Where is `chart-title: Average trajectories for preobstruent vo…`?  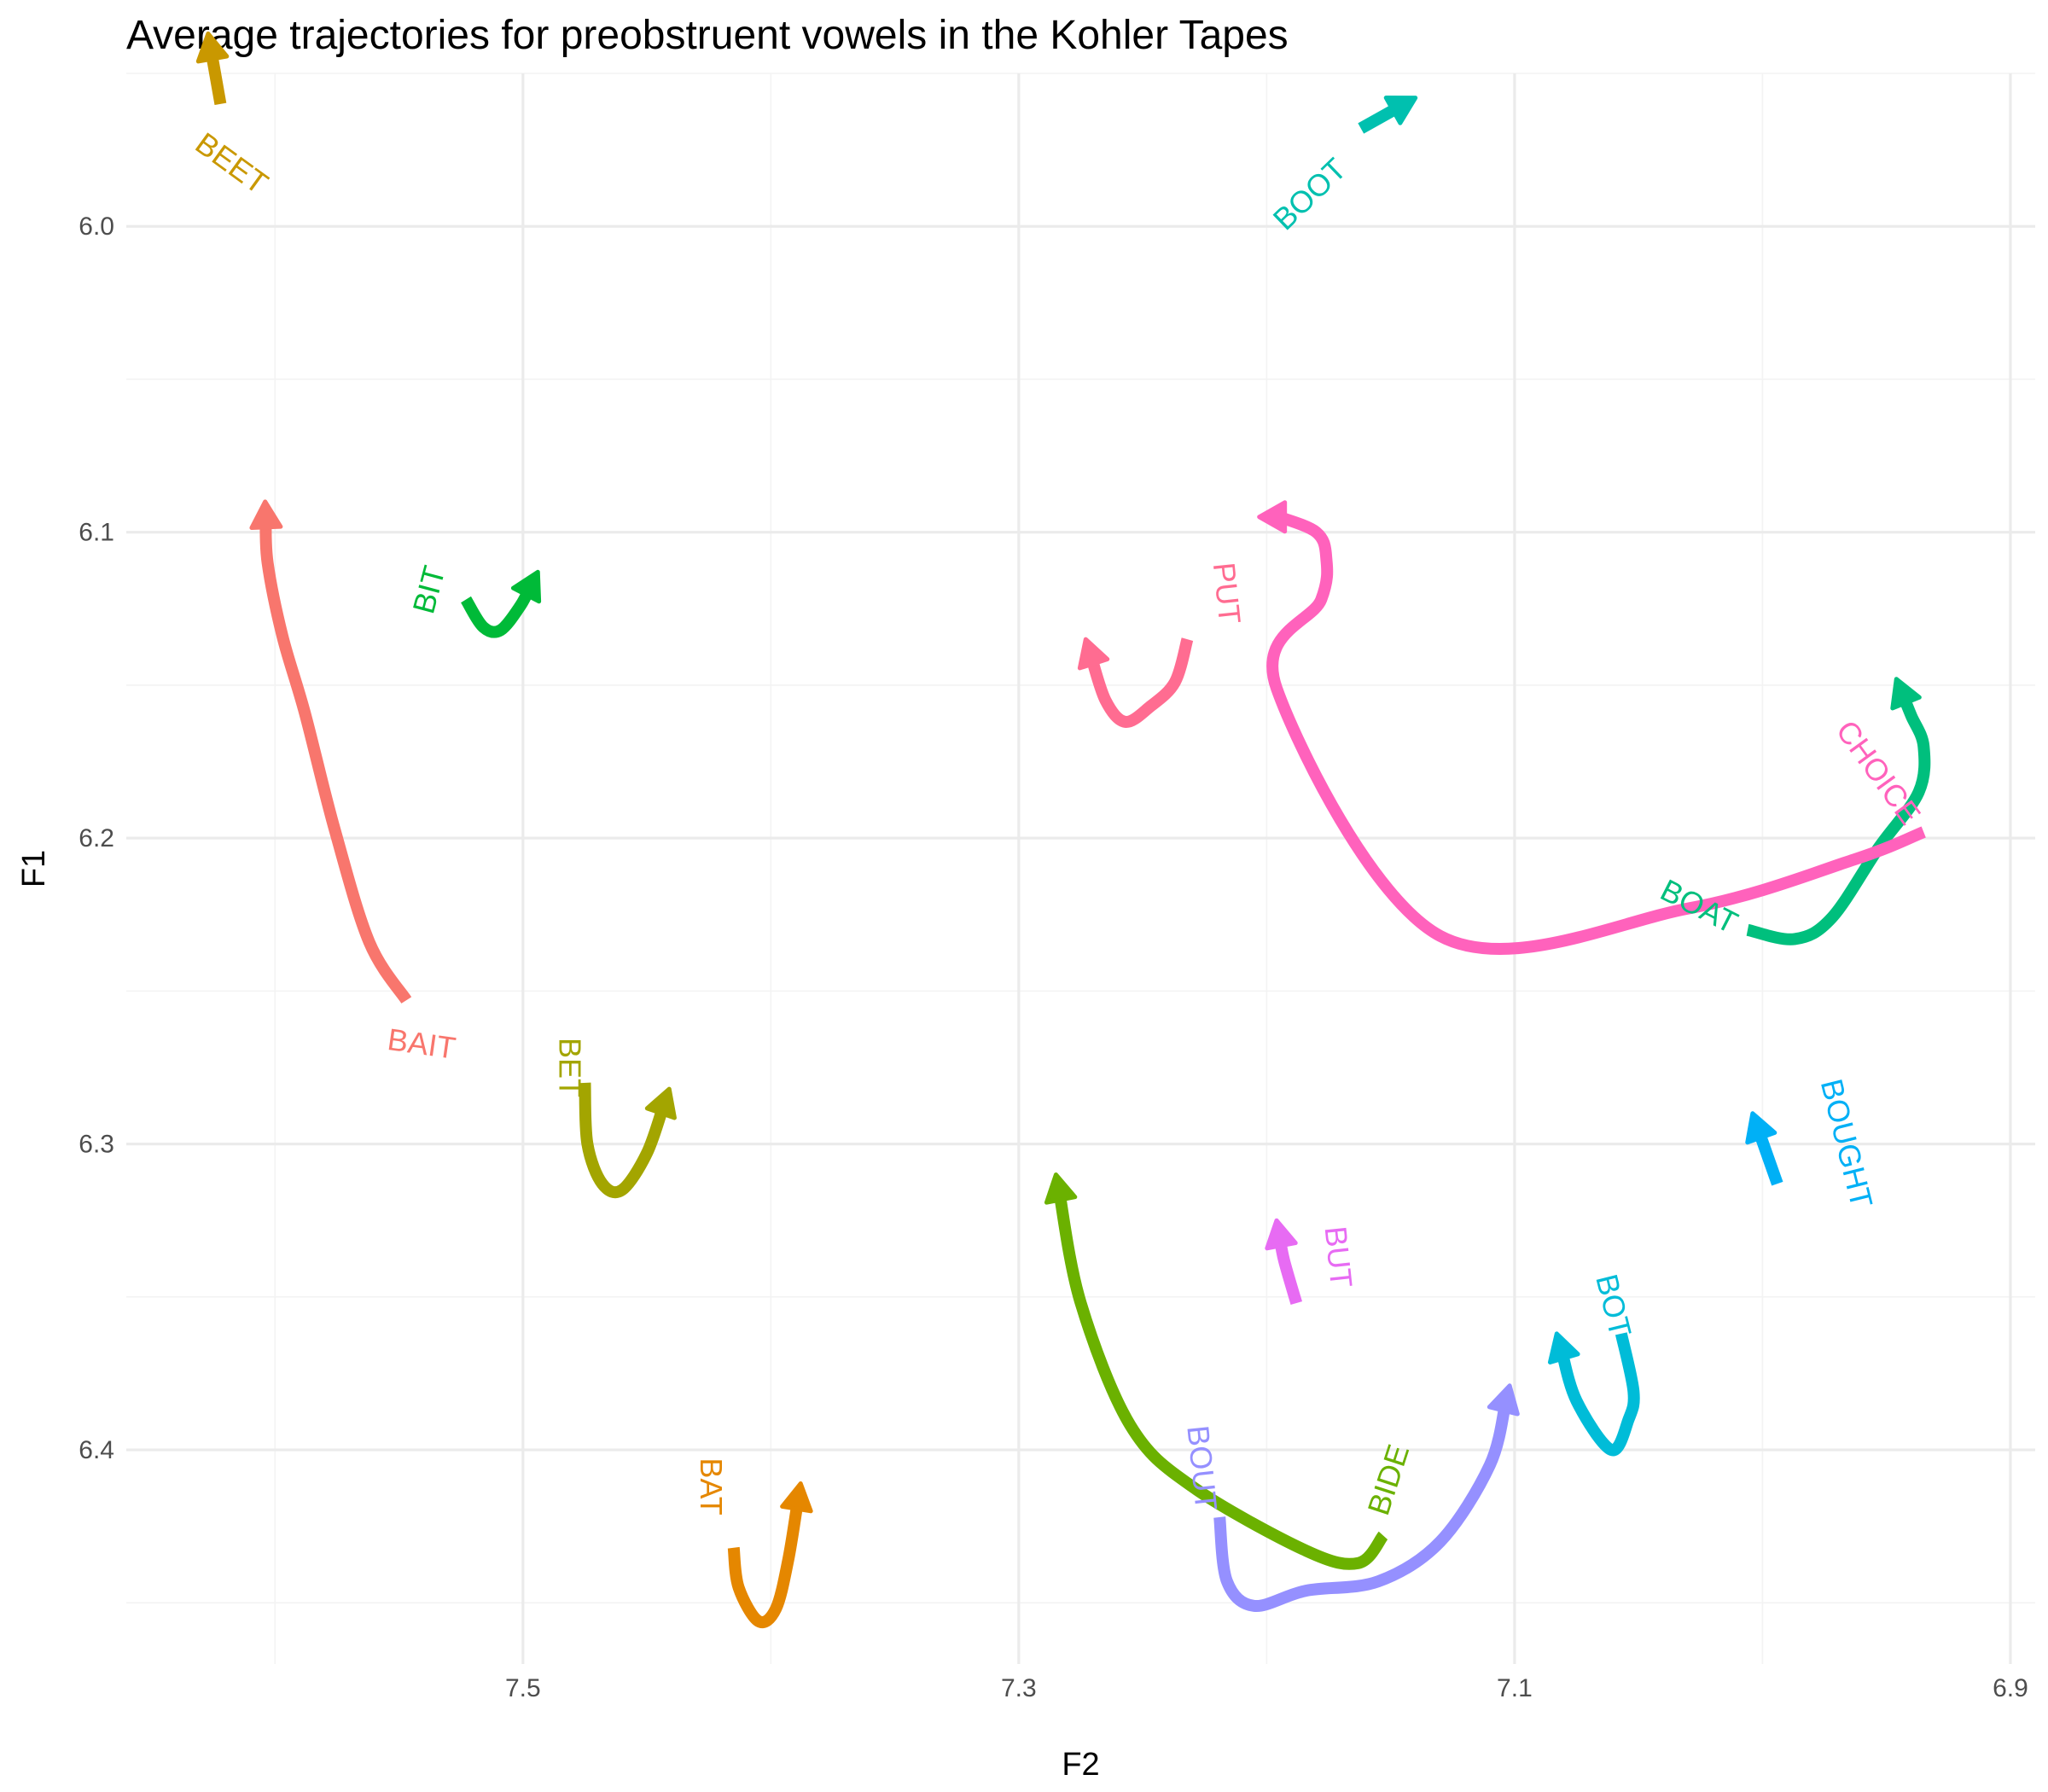 chart-title: Average trajectories for preobstruent vo… is located at coordinates (707, 35).